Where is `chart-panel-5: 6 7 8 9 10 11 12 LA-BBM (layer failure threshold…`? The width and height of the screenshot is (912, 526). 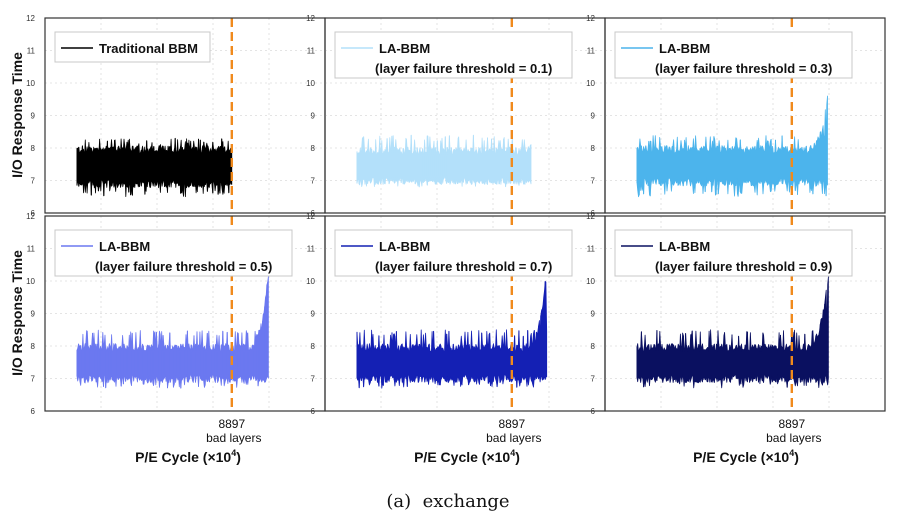 chart-panel-5: 6 7 8 9 10 11 12 LA-BBM (layer failure threshold… is located at coordinates (456, 328).